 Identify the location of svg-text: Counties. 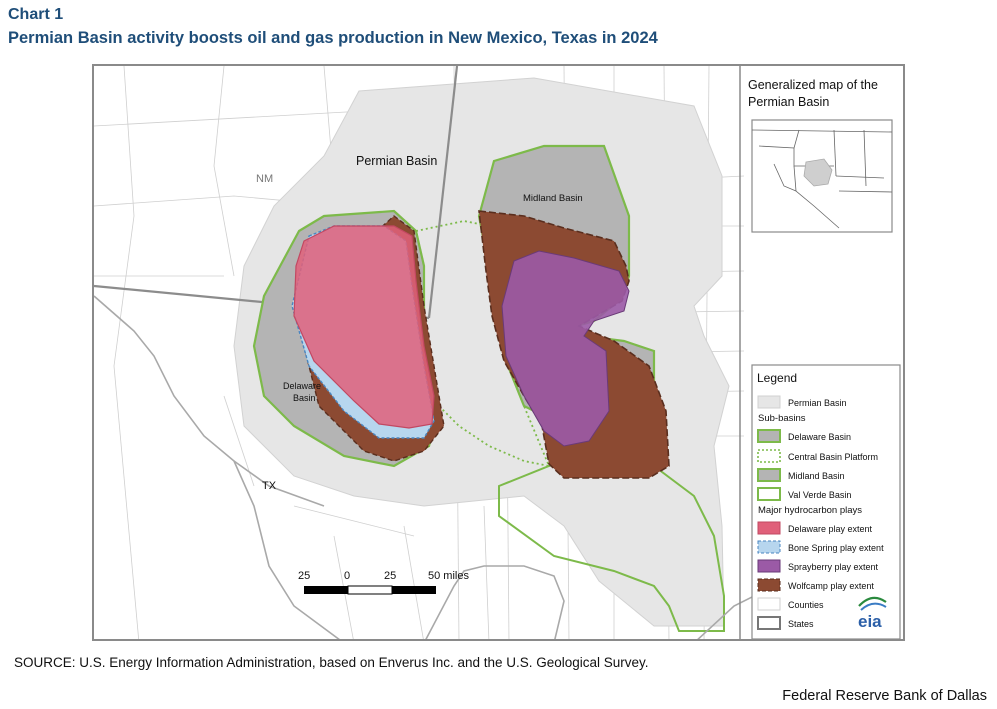
(806, 605).